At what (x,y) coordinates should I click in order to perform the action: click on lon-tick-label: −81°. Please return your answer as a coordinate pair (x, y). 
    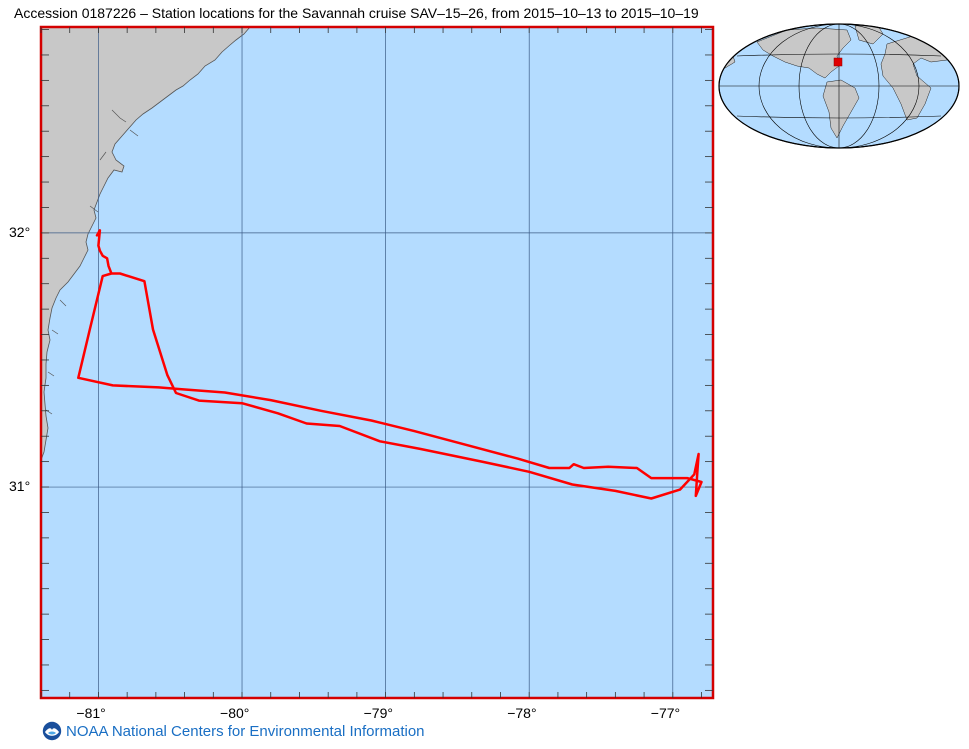
    Looking at the image, I should click on (91, 713).